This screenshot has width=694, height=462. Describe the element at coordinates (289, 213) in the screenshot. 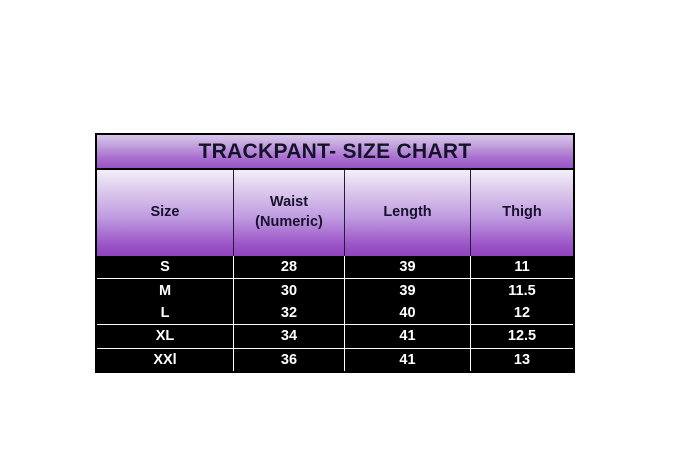

I see `column-header-waist: Waist (Numeric)` at that location.